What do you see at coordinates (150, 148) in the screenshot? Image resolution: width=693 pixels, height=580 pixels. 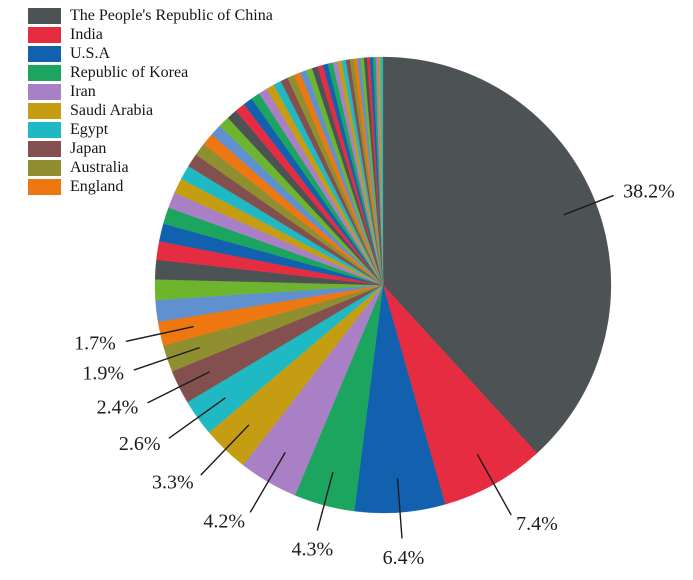 I see `legend-item: Japan` at bounding box center [150, 148].